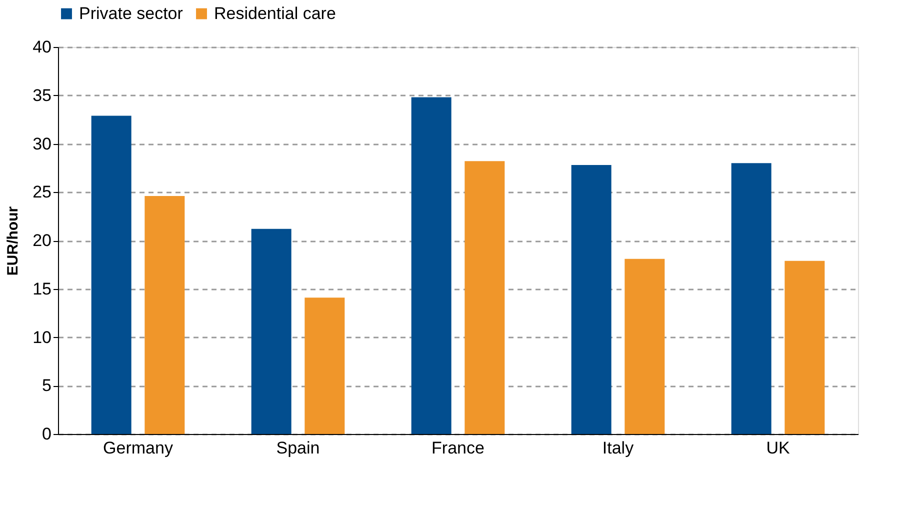 This screenshot has width=918, height=509. Describe the element at coordinates (458, 448) in the screenshot. I see `x-tick-label: France` at that location.